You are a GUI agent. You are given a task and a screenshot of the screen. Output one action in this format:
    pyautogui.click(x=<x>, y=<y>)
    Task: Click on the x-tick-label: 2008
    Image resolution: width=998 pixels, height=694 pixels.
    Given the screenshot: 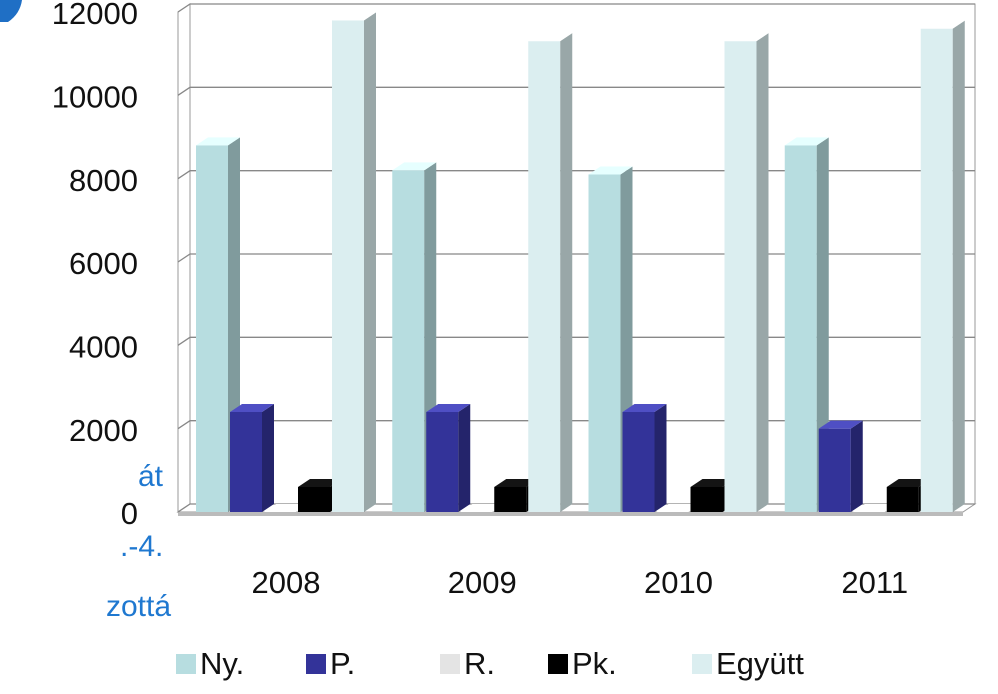 What is the action you would take?
    pyautogui.click(x=286, y=582)
    